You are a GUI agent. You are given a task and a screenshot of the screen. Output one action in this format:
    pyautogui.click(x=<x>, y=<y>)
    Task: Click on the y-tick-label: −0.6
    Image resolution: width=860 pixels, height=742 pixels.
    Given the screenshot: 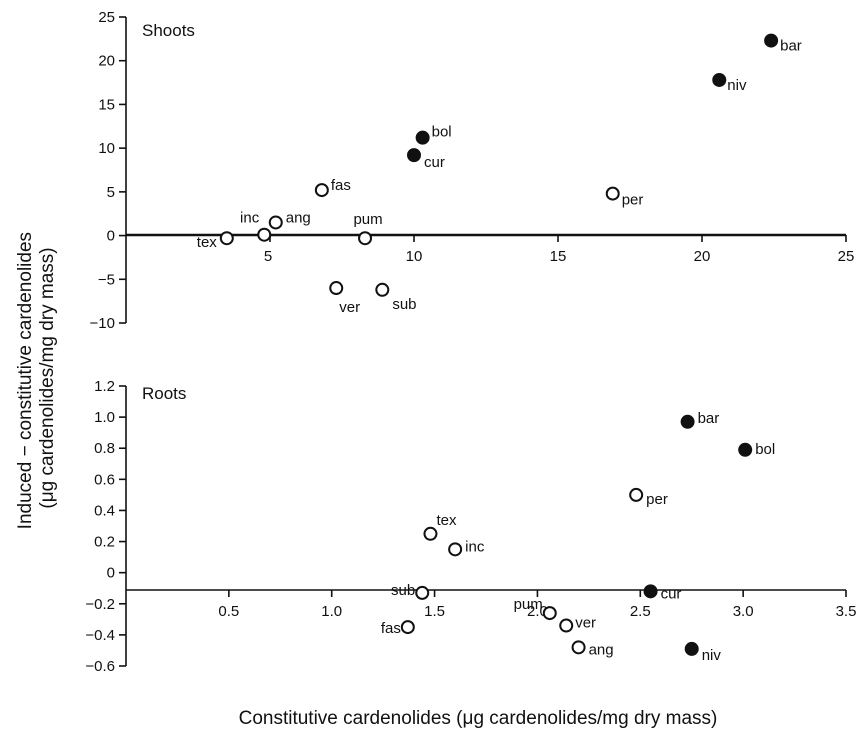 What is the action you would take?
    pyautogui.click(x=100, y=666)
    